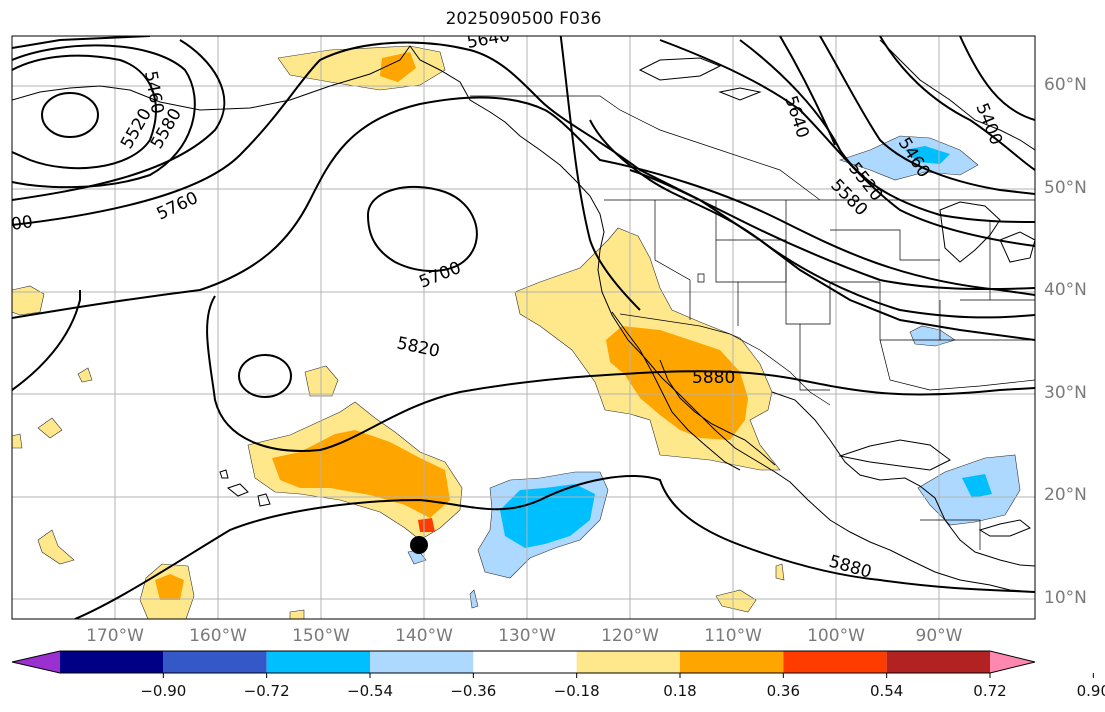  What do you see at coordinates (783, 691) in the screenshot?
I see `colorbar-tick-label: 0.36` at bounding box center [783, 691].